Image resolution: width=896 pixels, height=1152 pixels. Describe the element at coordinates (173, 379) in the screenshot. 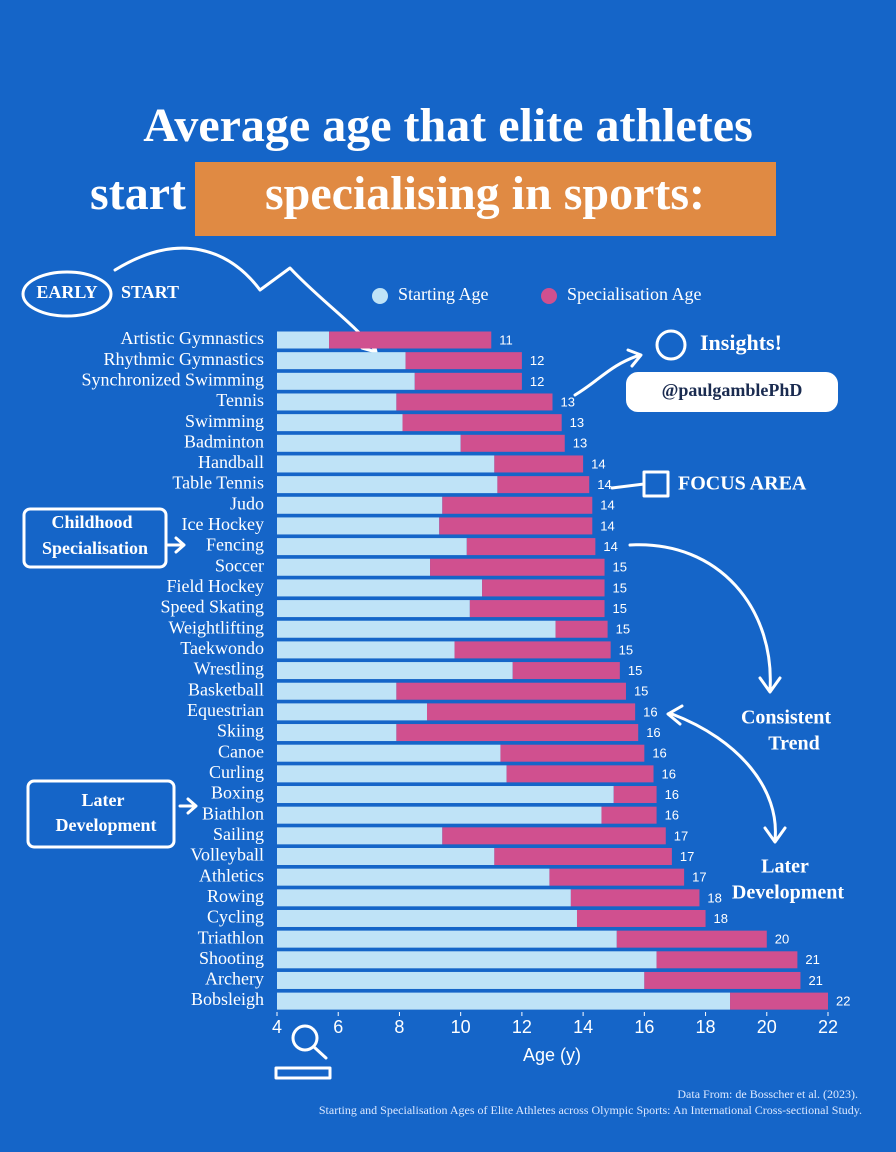

I see `category-label: Synchronized Swimming` at that location.